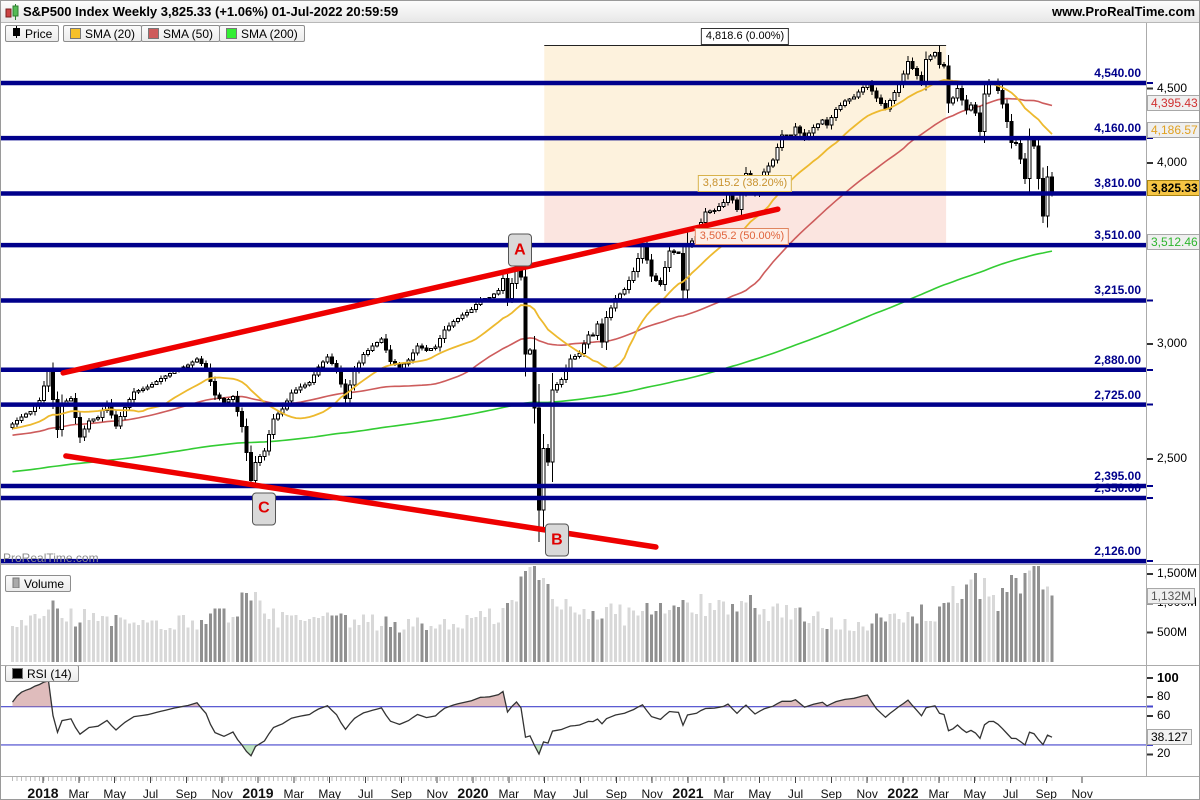 Image resolution: width=1200 pixels, height=800 pixels. What do you see at coordinates (269, 33) in the screenshot?
I see `legend-sma200-label: SMA (200)` at bounding box center [269, 33].